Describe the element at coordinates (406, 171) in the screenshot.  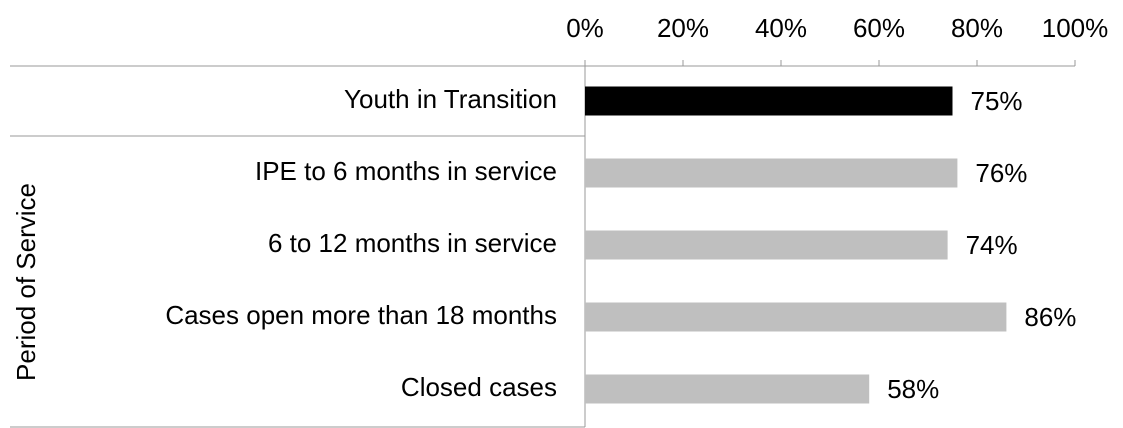
I see `category-label: IPE to 6 months in service` at that location.